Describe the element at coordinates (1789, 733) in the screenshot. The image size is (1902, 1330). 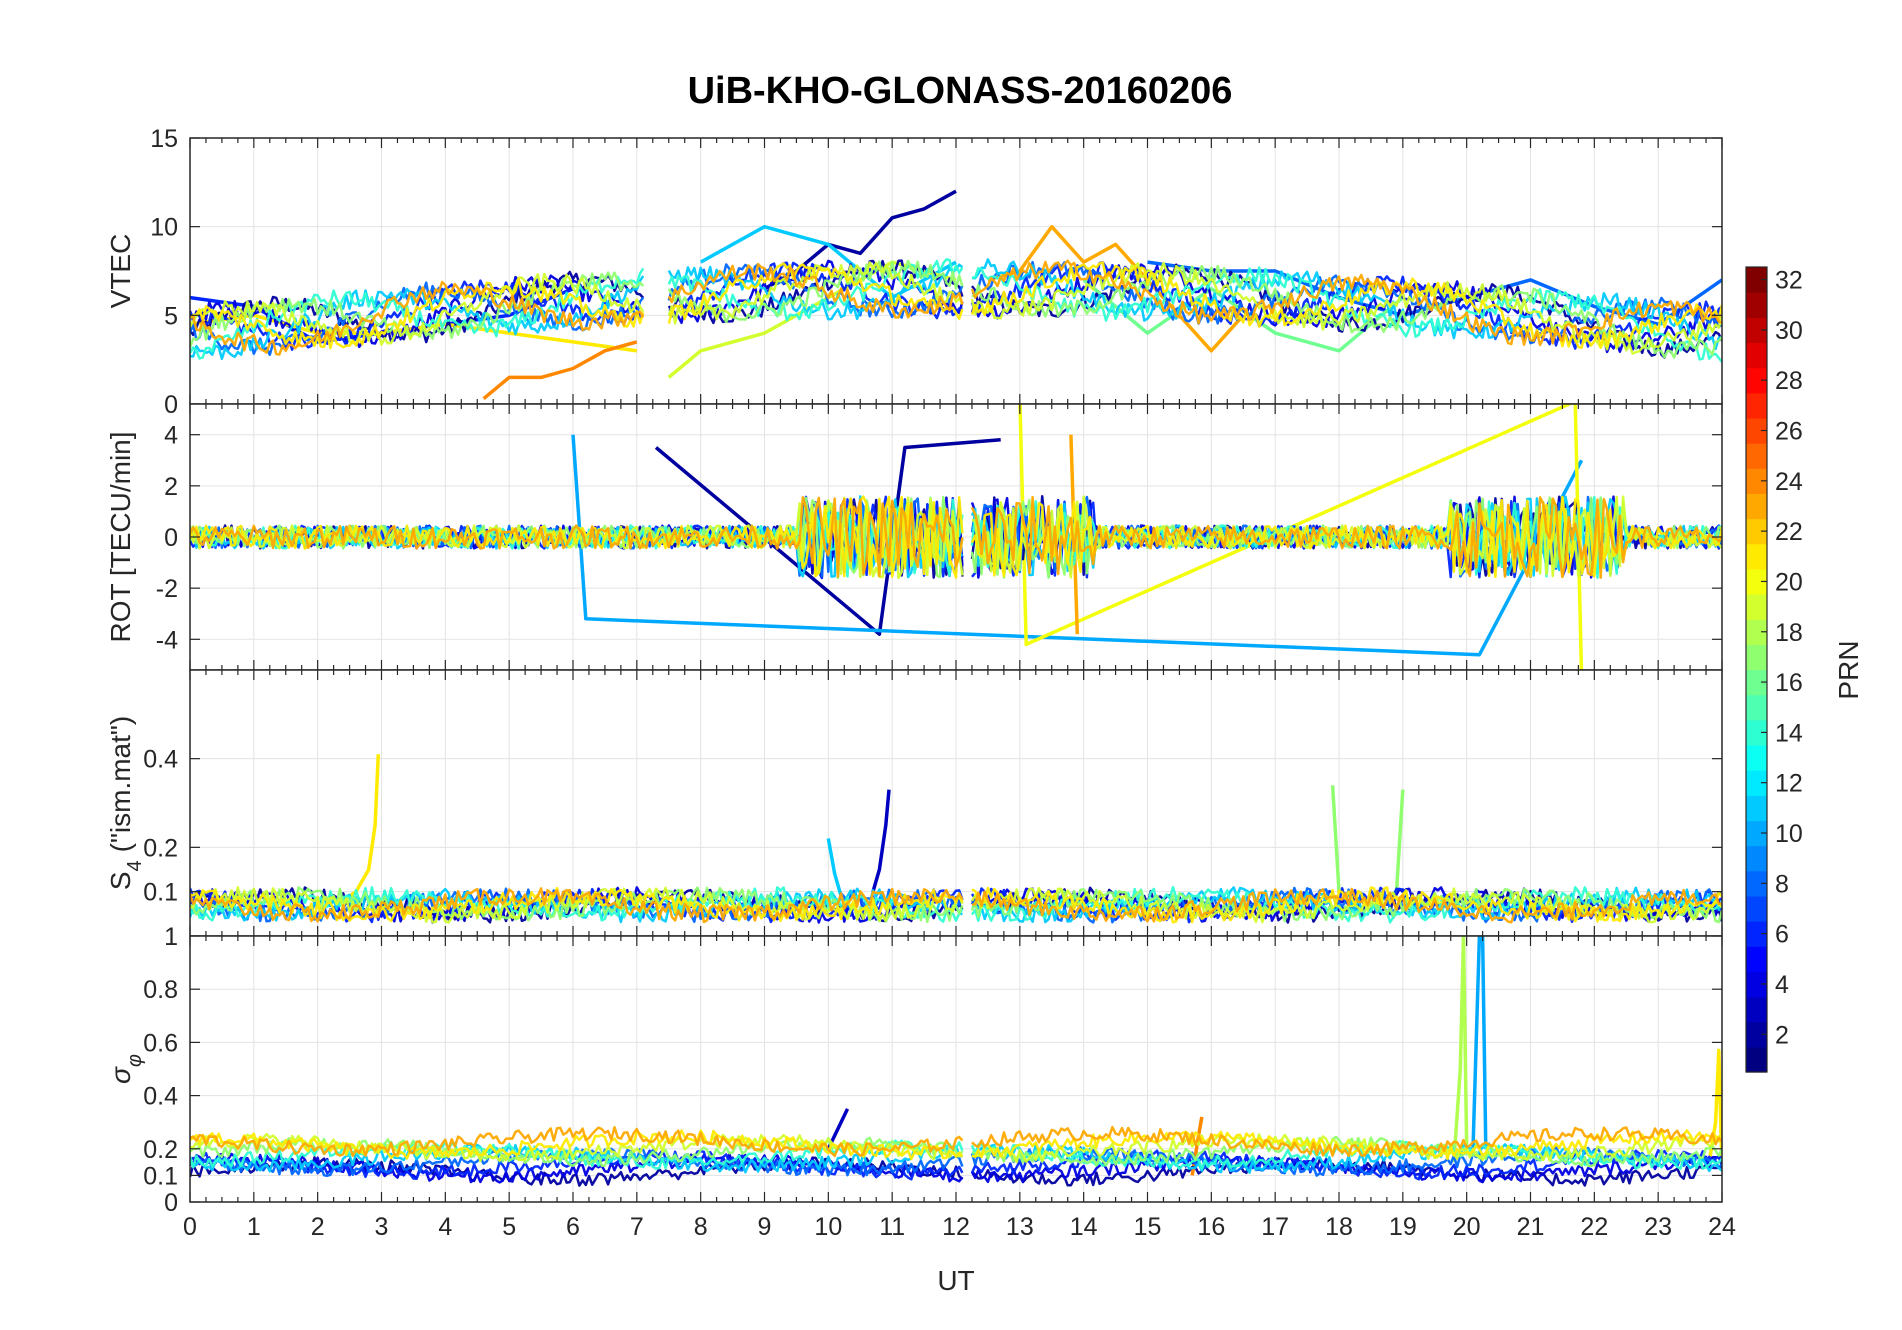
I see `colorbar-tick-label: 14` at that location.